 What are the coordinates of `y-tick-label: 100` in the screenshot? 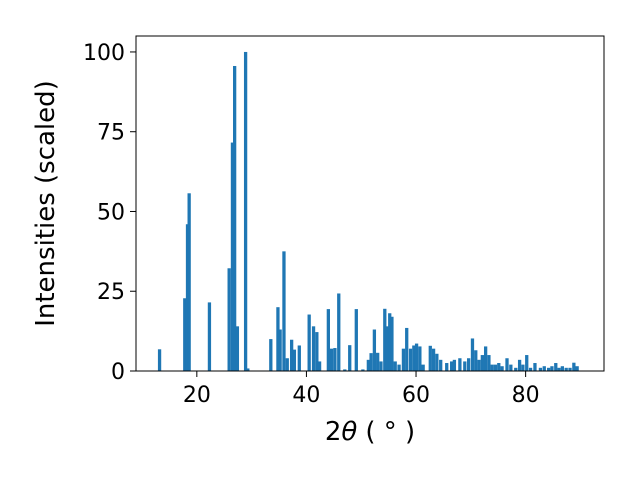 It's located at (104, 53).